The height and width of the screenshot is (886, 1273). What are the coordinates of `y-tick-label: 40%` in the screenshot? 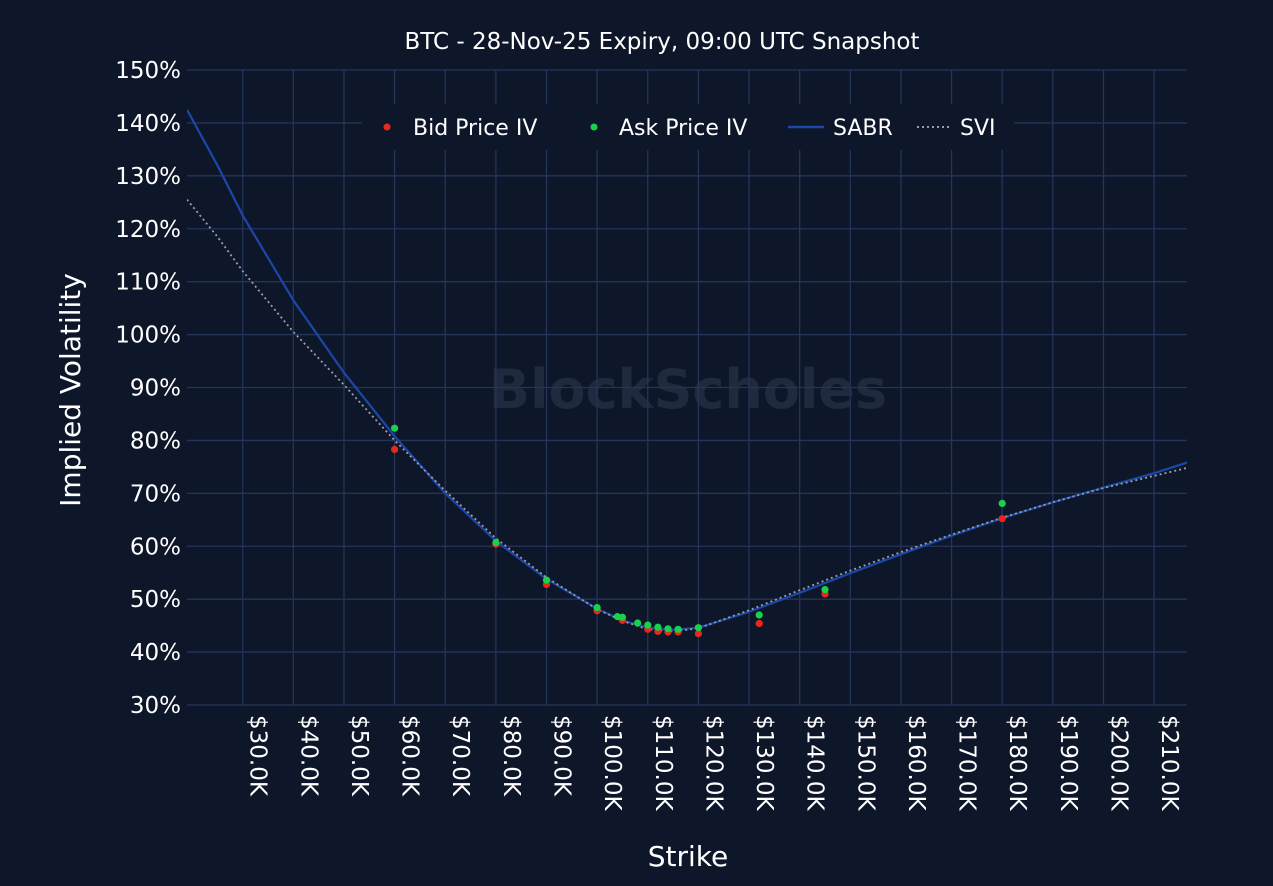 It's located at (155, 653).